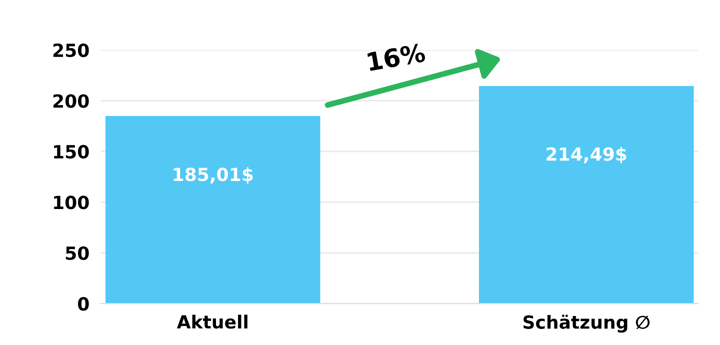  Describe the element at coordinates (71, 151) in the screenshot. I see `y-tick-label: 150` at that location.